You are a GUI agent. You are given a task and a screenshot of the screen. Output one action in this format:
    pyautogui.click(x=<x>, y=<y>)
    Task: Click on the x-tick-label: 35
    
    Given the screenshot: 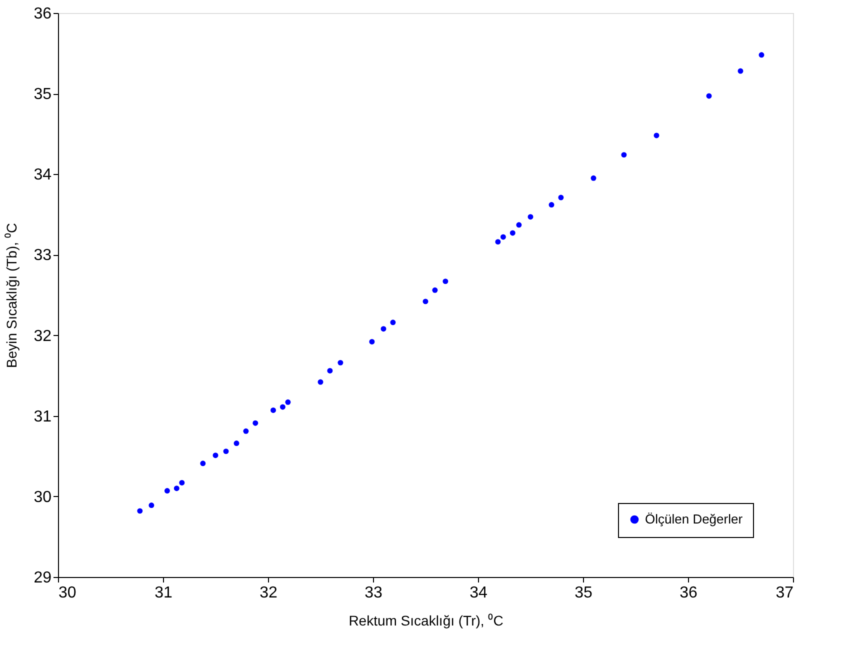 What is the action you would take?
    pyautogui.click(x=583, y=593)
    